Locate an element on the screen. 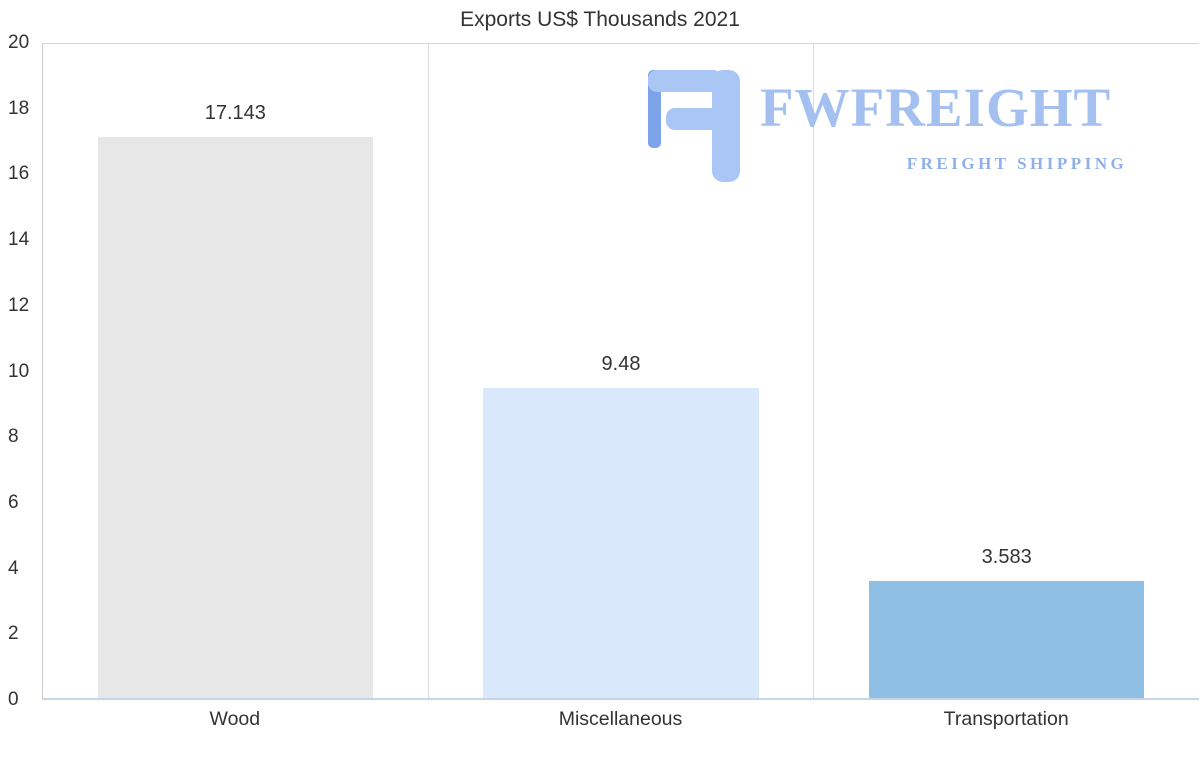 The width and height of the screenshot is (1200, 763). y-tick-label: 20 is located at coordinates (19, 42).